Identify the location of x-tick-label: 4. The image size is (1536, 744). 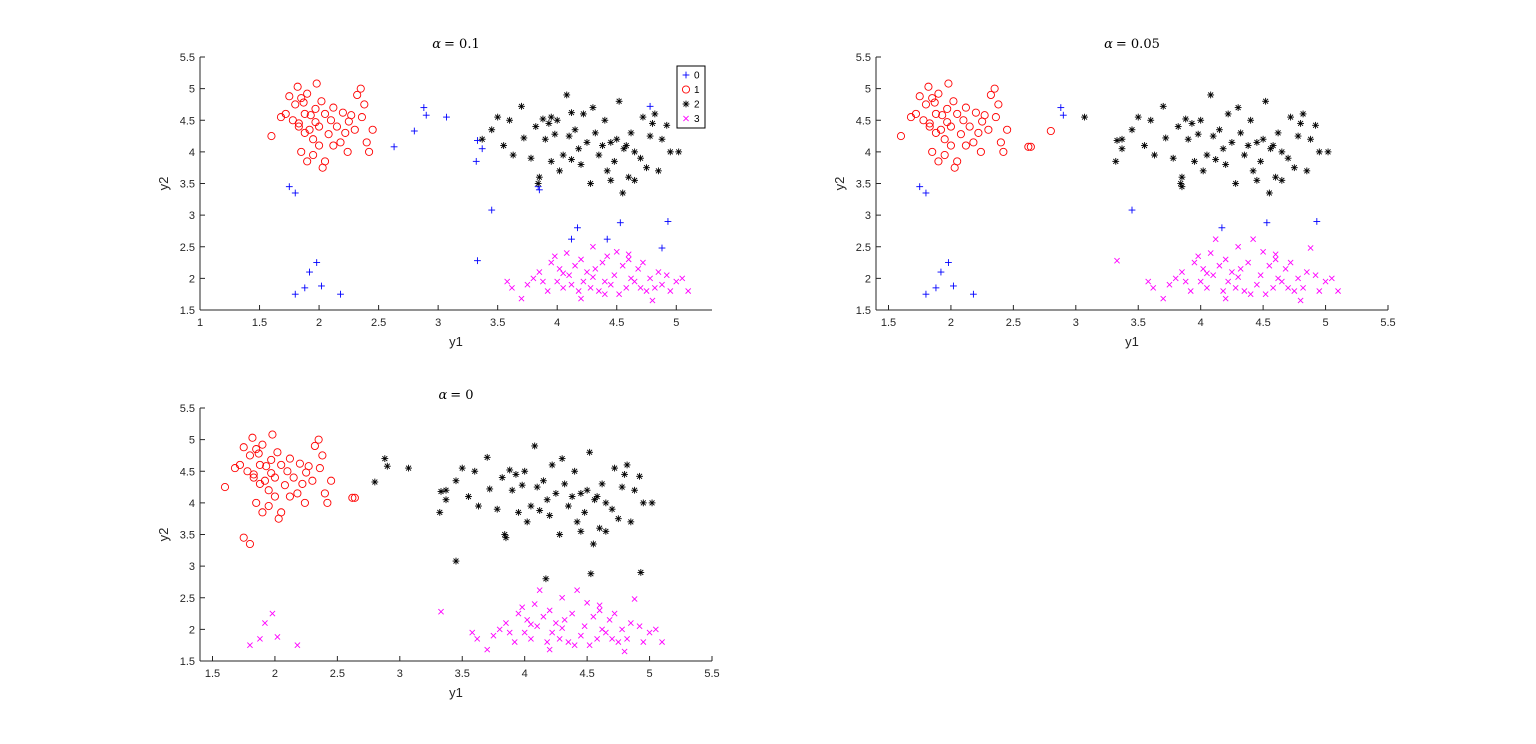
(557, 323).